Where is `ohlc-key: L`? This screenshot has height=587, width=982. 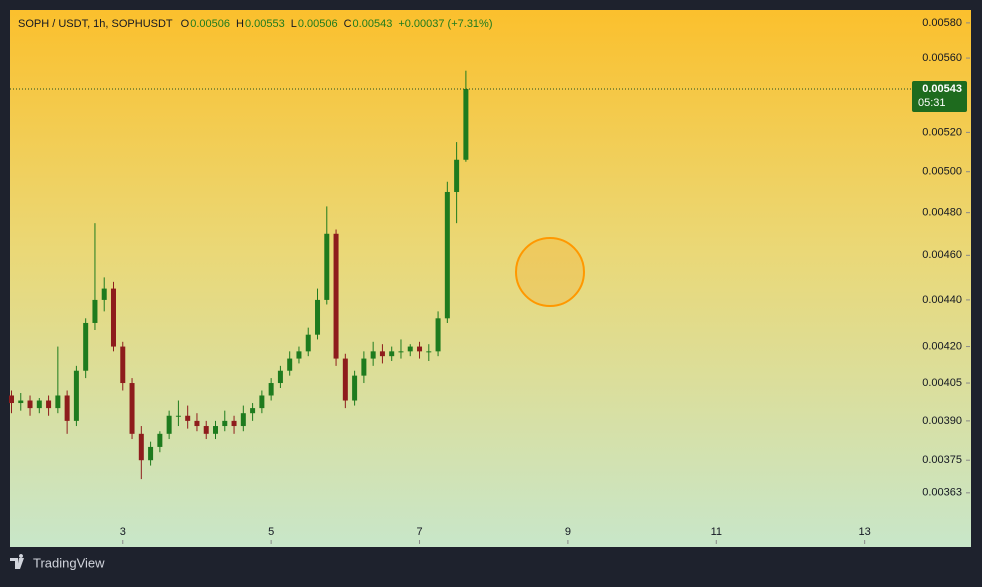
ohlc-key: L is located at coordinates (294, 24).